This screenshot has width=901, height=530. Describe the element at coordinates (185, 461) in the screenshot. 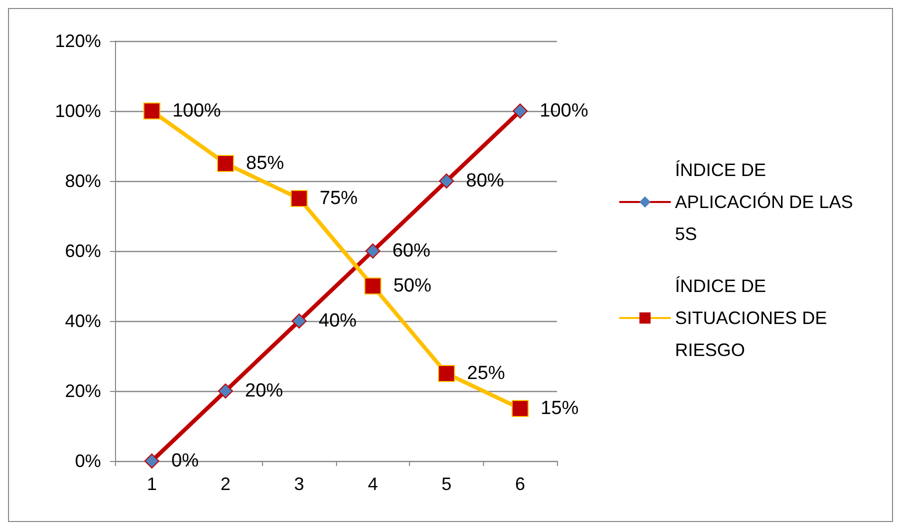

I see `data-label: 0%` at that location.